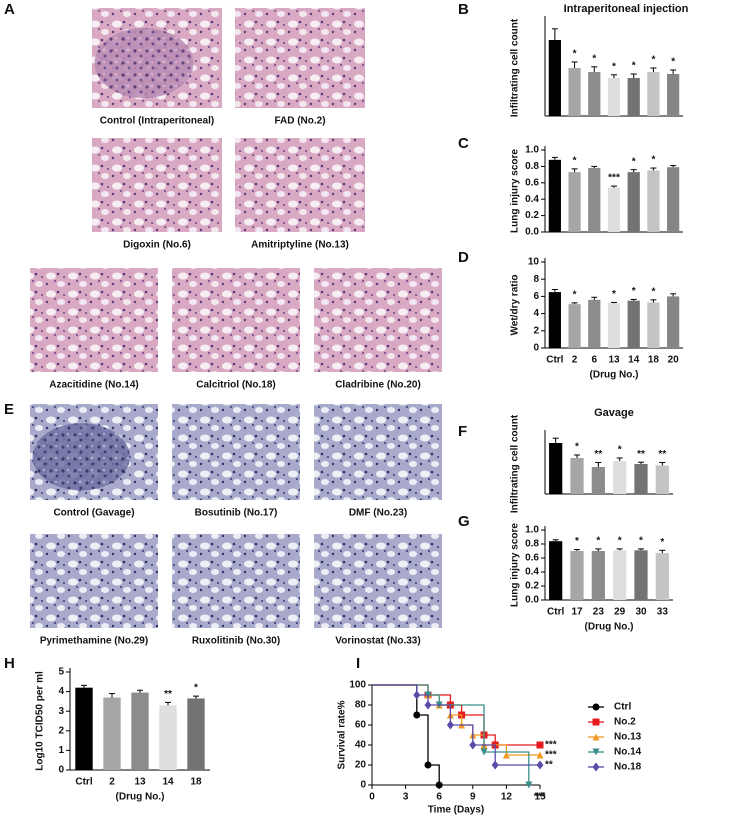 Image resolution: width=740 pixels, height=818 pixels. I want to click on x-tick-label: 33, so click(663, 612).